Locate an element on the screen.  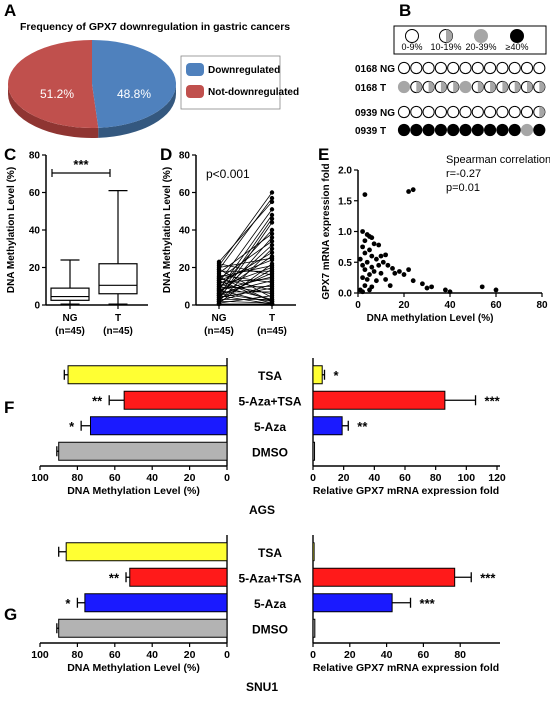
b-row-label: 0168 T is located at coordinates (370, 88).